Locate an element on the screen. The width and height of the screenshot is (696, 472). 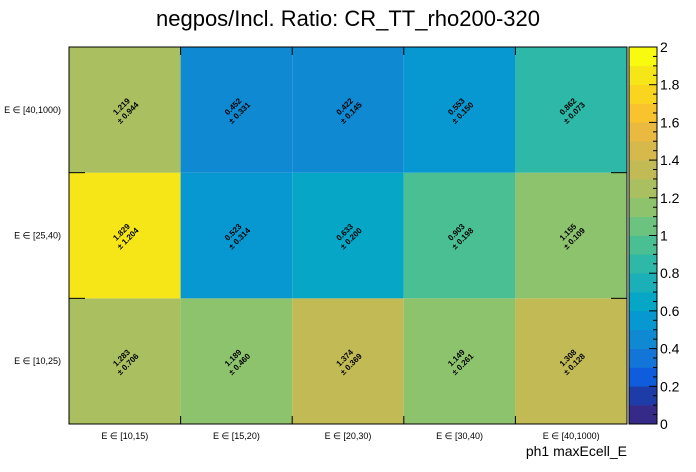
x-tick-label: E ∈ [40,1000) is located at coordinates (571, 436).